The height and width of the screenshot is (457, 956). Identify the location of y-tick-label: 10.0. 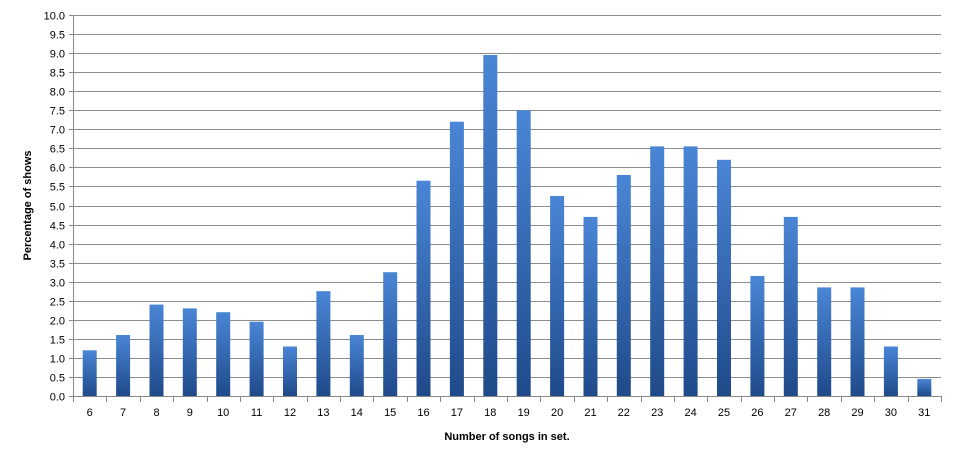
(54, 17).